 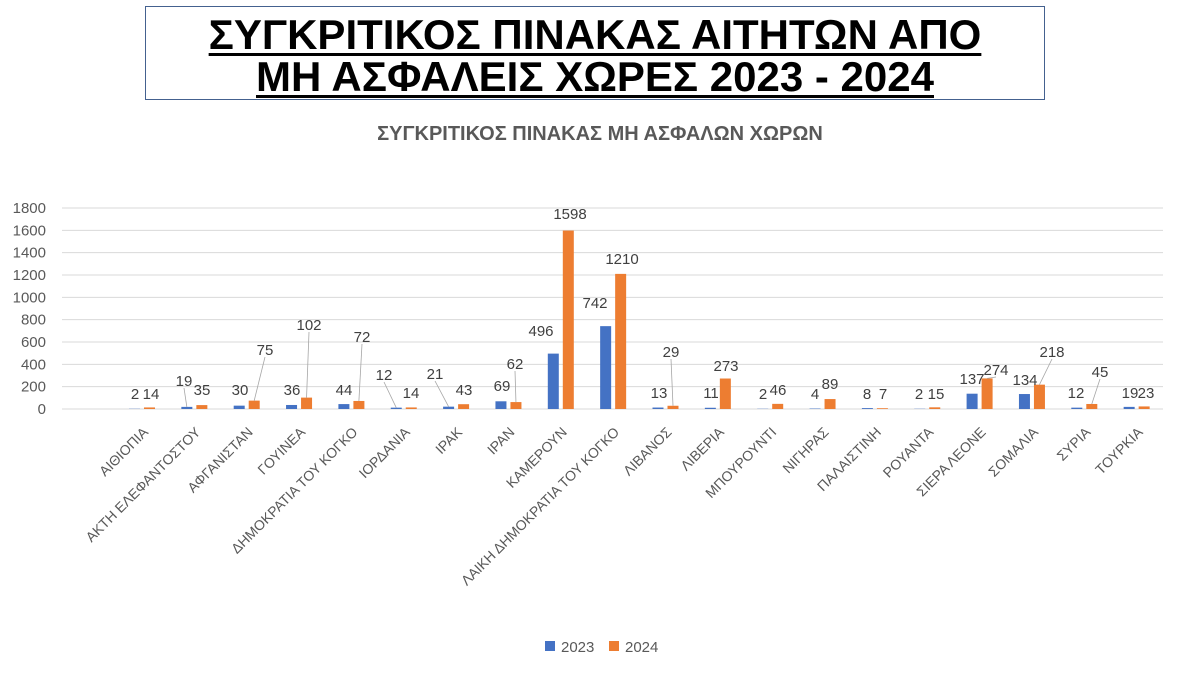 I want to click on legend-swatch-2024, so click(x=614, y=646).